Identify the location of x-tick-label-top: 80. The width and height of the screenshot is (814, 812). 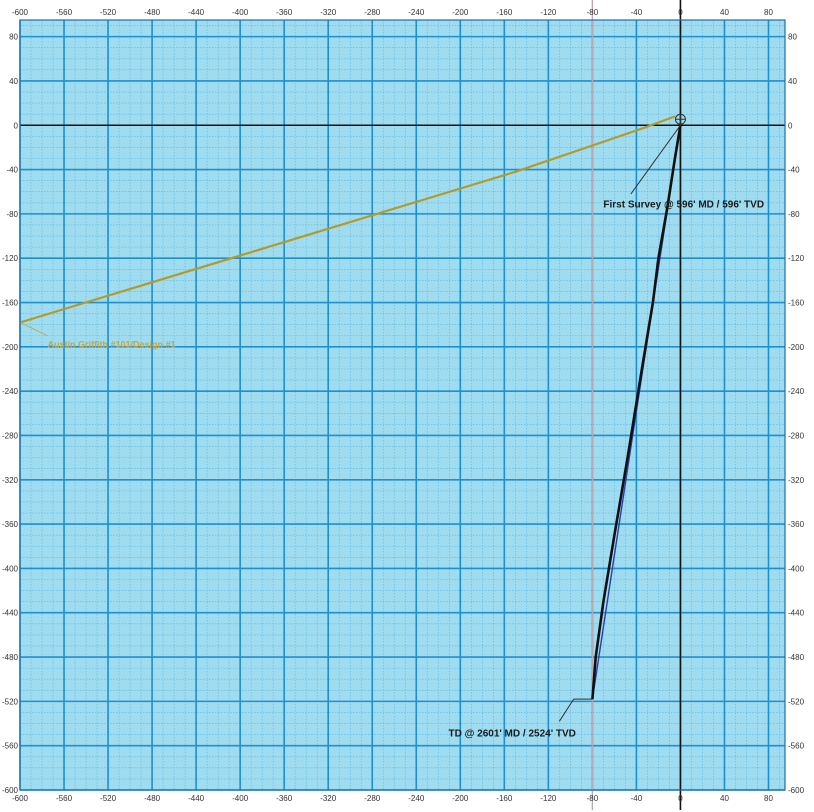
(768, 12).